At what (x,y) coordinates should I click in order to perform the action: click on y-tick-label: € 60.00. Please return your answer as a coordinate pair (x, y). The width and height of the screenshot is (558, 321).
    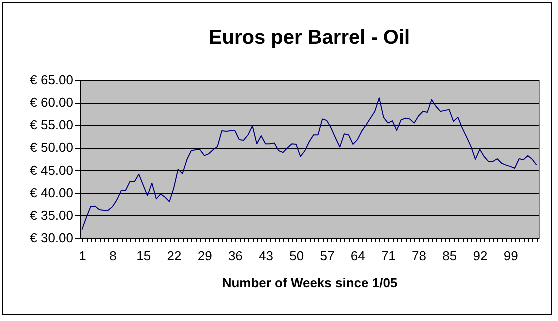
    Looking at the image, I should click on (52, 102).